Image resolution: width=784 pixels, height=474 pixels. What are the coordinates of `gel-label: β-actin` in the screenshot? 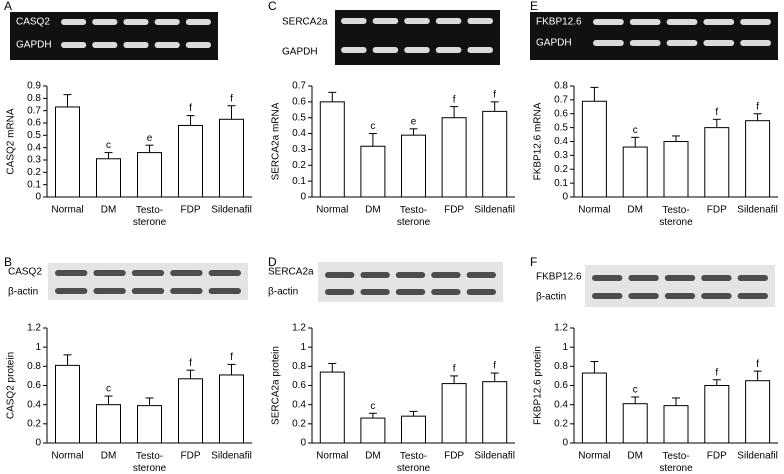 It's located at (551, 297).